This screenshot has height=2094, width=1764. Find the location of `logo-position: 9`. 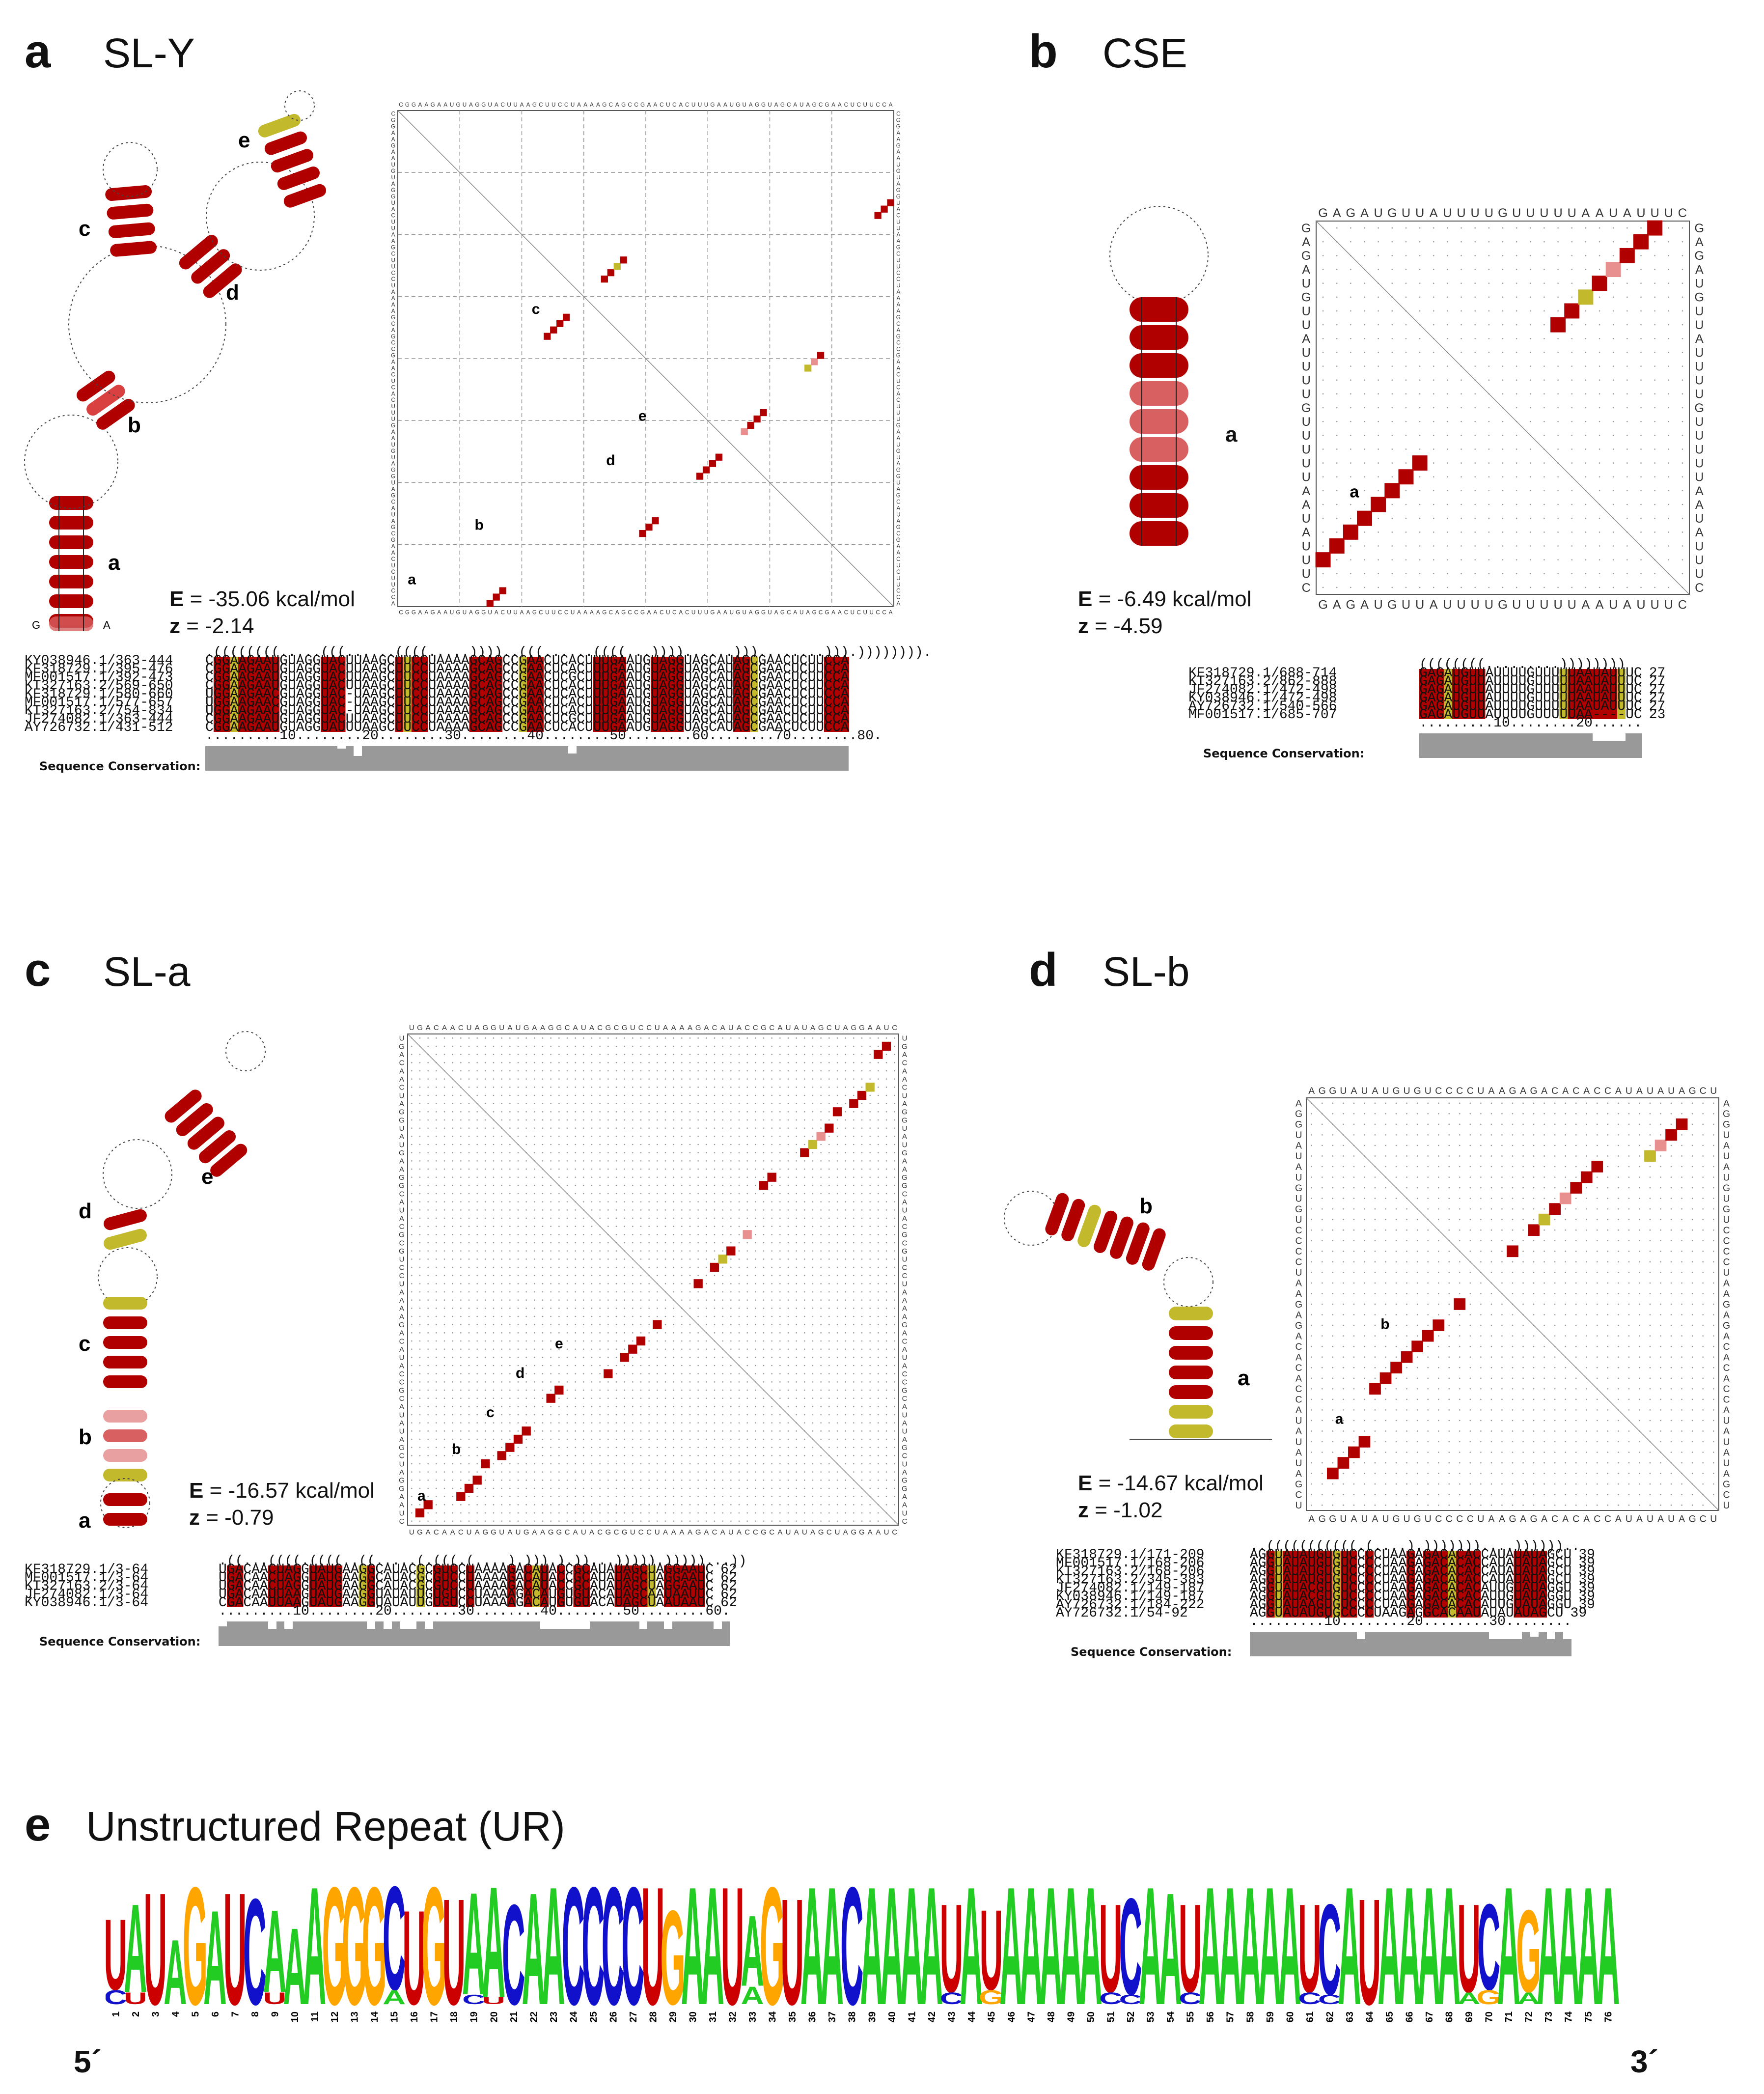

logo-position: 9 is located at coordinates (275, 2014).